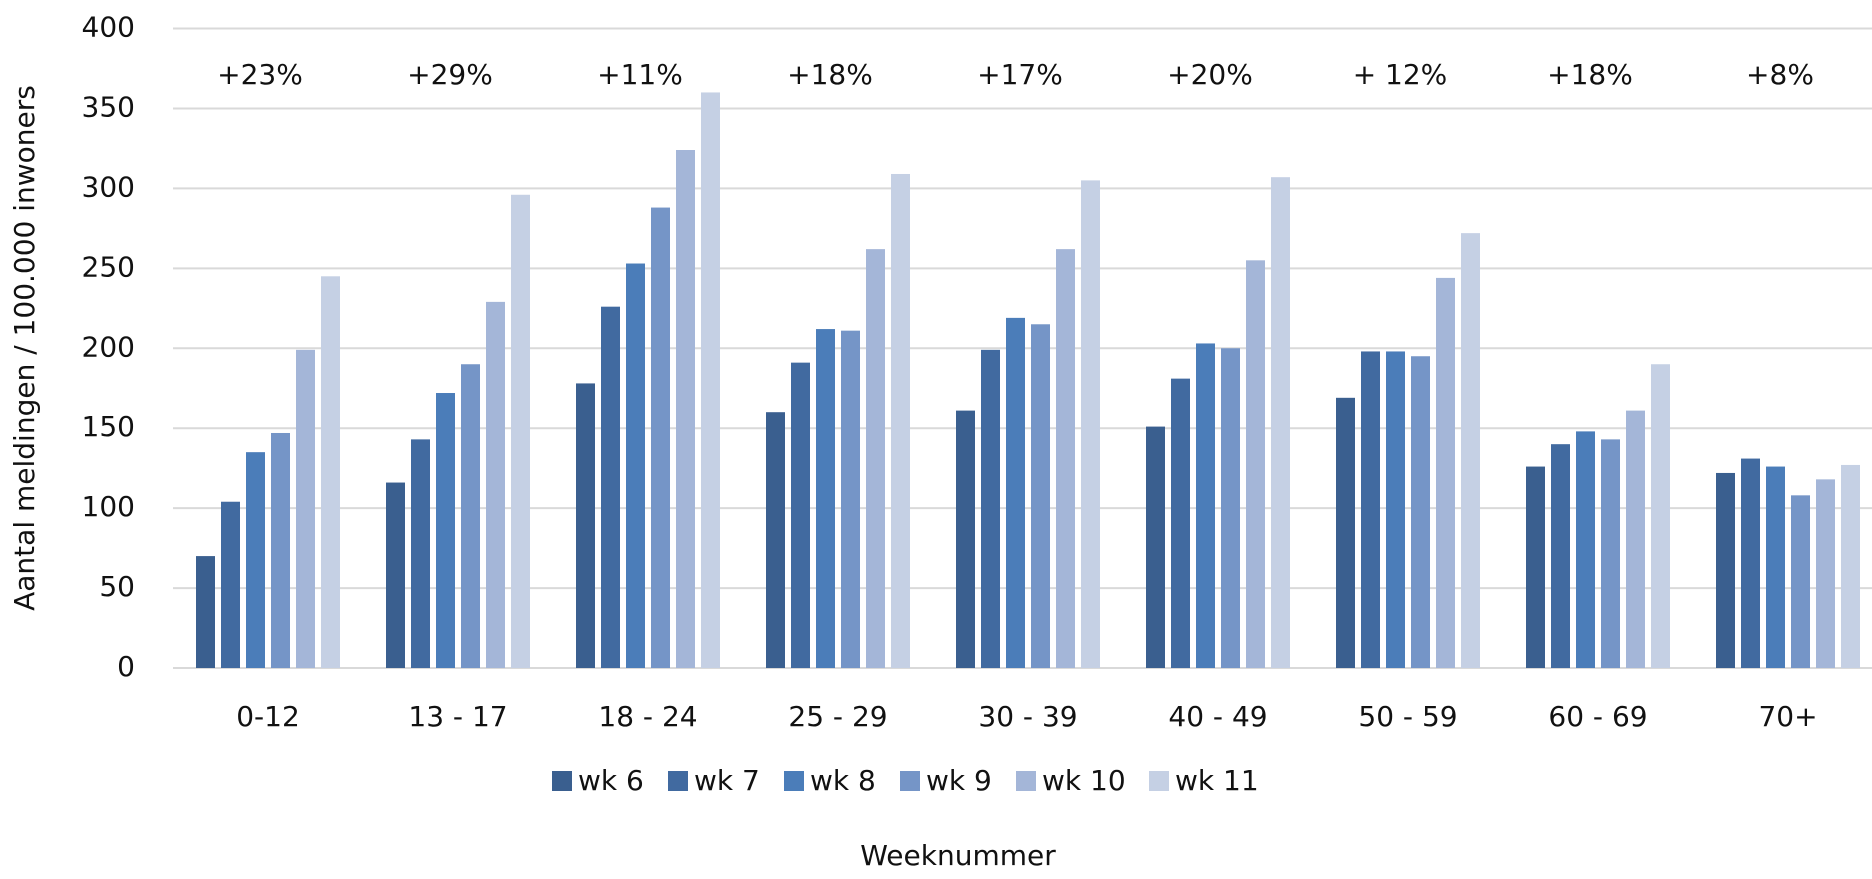 Image resolution: width=1872 pixels, height=879 pixels. What do you see at coordinates (640, 74) in the screenshot?
I see `annotation: +11%` at bounding box center [640, 74].